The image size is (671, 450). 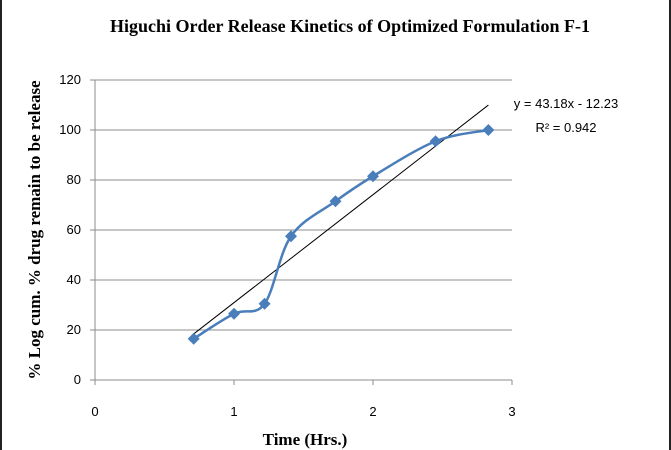 I want to click on right-border, so click(x=670, y=225).